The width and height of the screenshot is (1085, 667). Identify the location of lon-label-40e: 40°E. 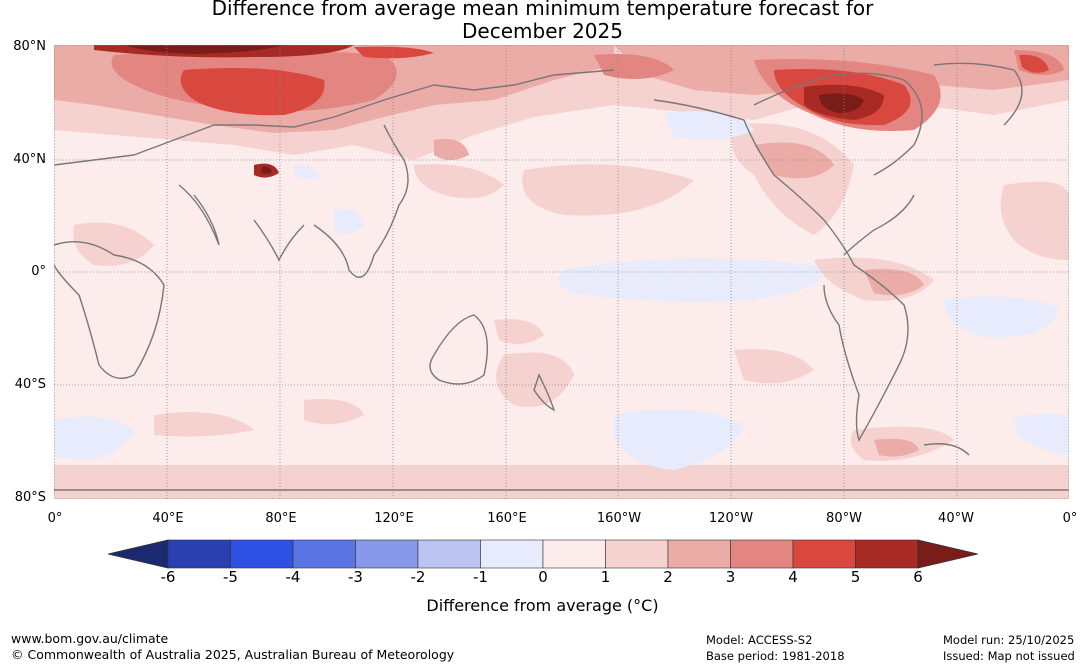
(168, 518).